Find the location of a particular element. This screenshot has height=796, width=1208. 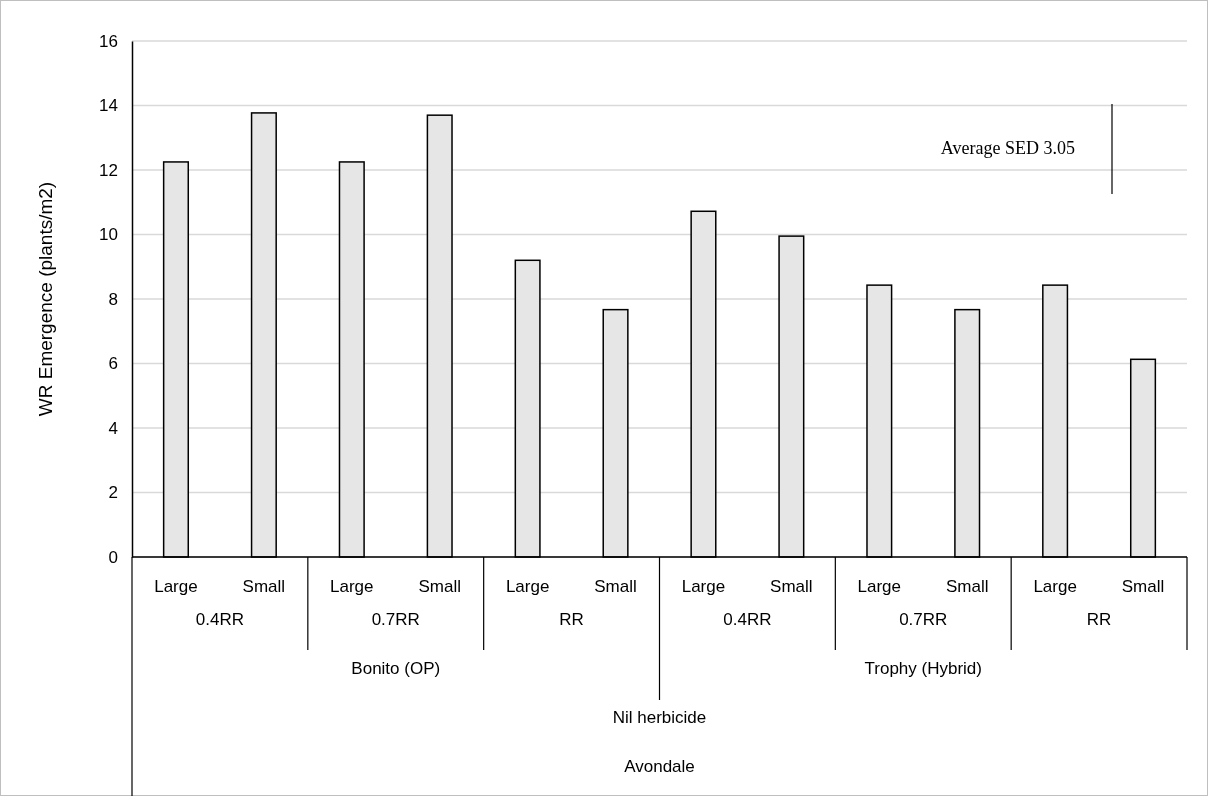

text: Trophy (Hybrid) is located at coordinates (923, 668).